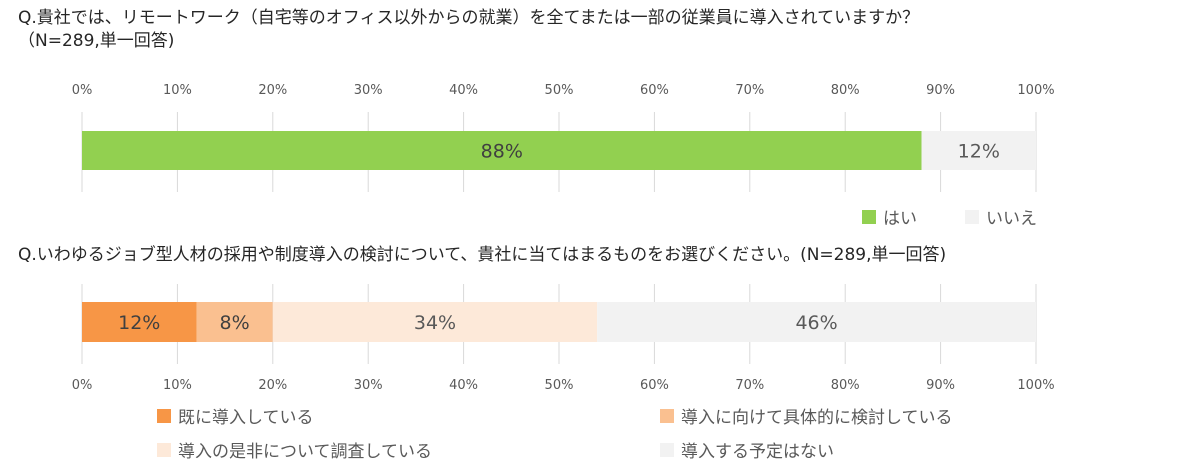 This screenshot has height=467, width=1190. I want to click on legend-item-no: いいえ, so click(1001, 216).